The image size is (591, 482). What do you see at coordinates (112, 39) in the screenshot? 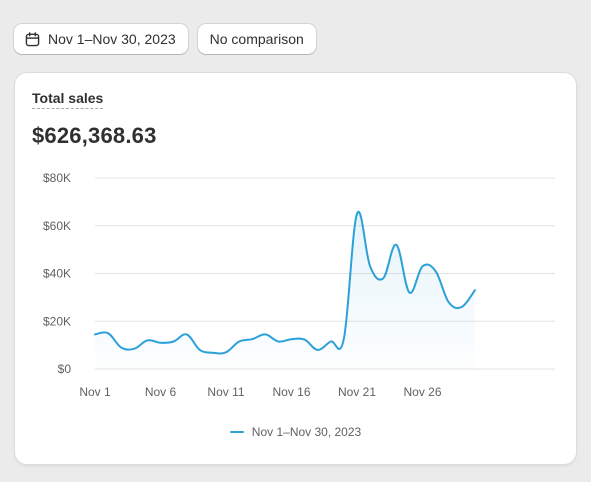
I see `date-range-label: Nov 1–Nov 30, 2023` at bounding box center [112, 39].